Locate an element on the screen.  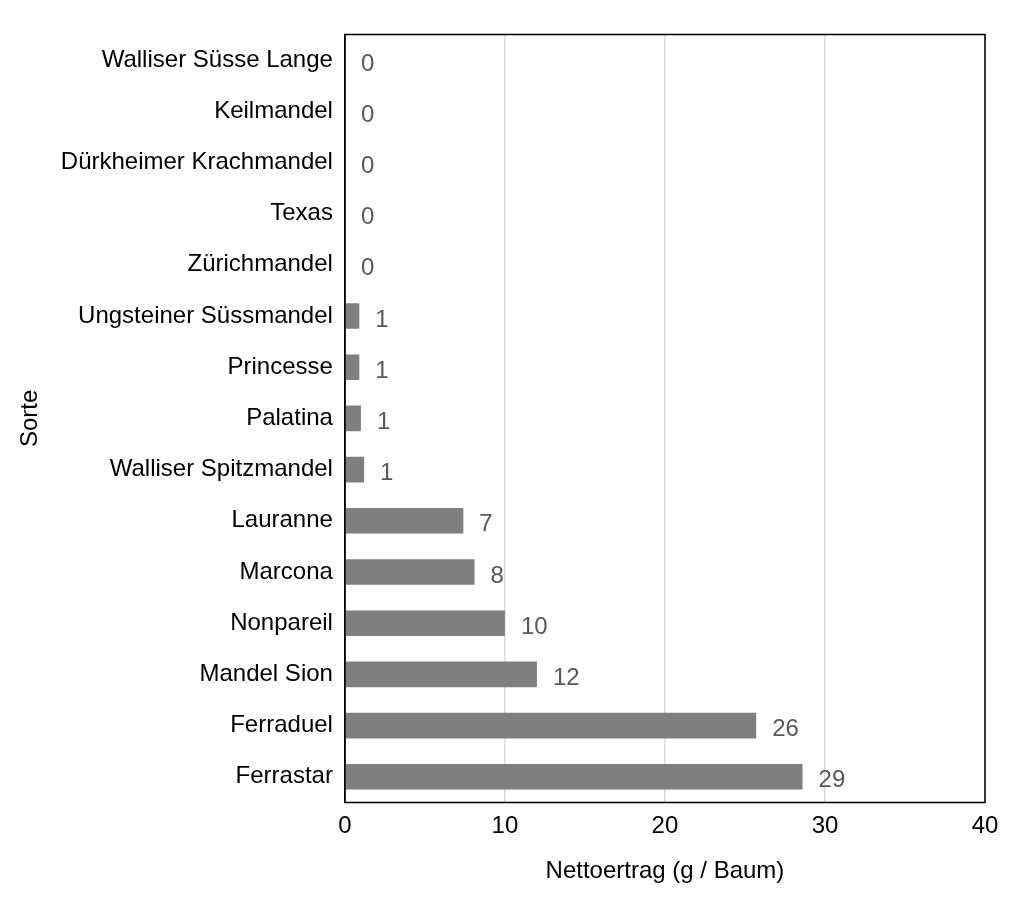
y-tick-label: Princesse is located at coordinates (280, 365).